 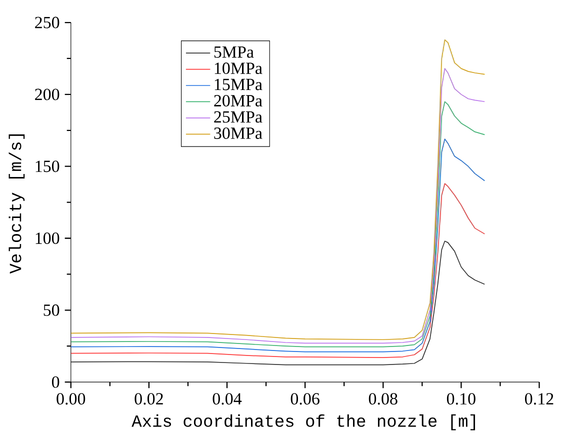 I want to click on x-tick-label: 0.10, so click(x=461, y=399).